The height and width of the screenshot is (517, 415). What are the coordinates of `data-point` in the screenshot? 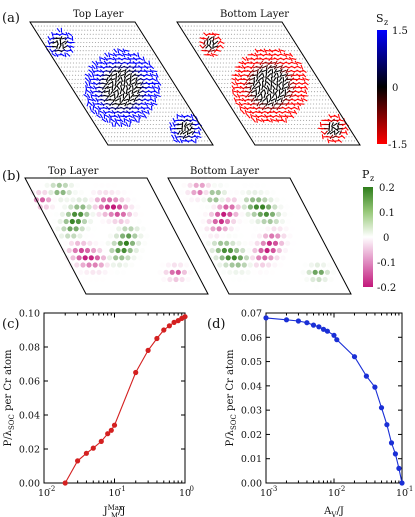 It's located at (148, 350).